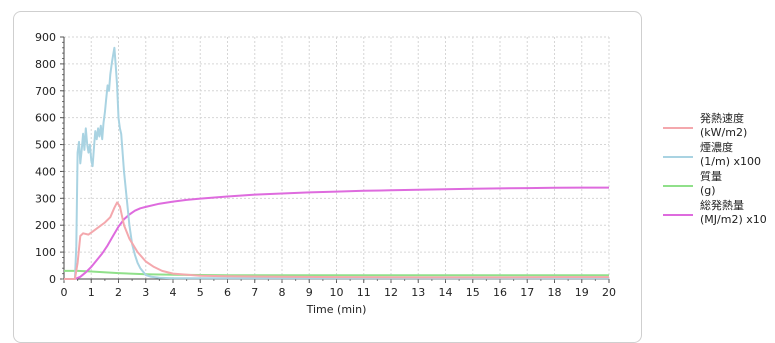 Image resolution: width=775 pixels, height=343 pixels. I want to click on x-tick-label: 0, so click(64, 292).